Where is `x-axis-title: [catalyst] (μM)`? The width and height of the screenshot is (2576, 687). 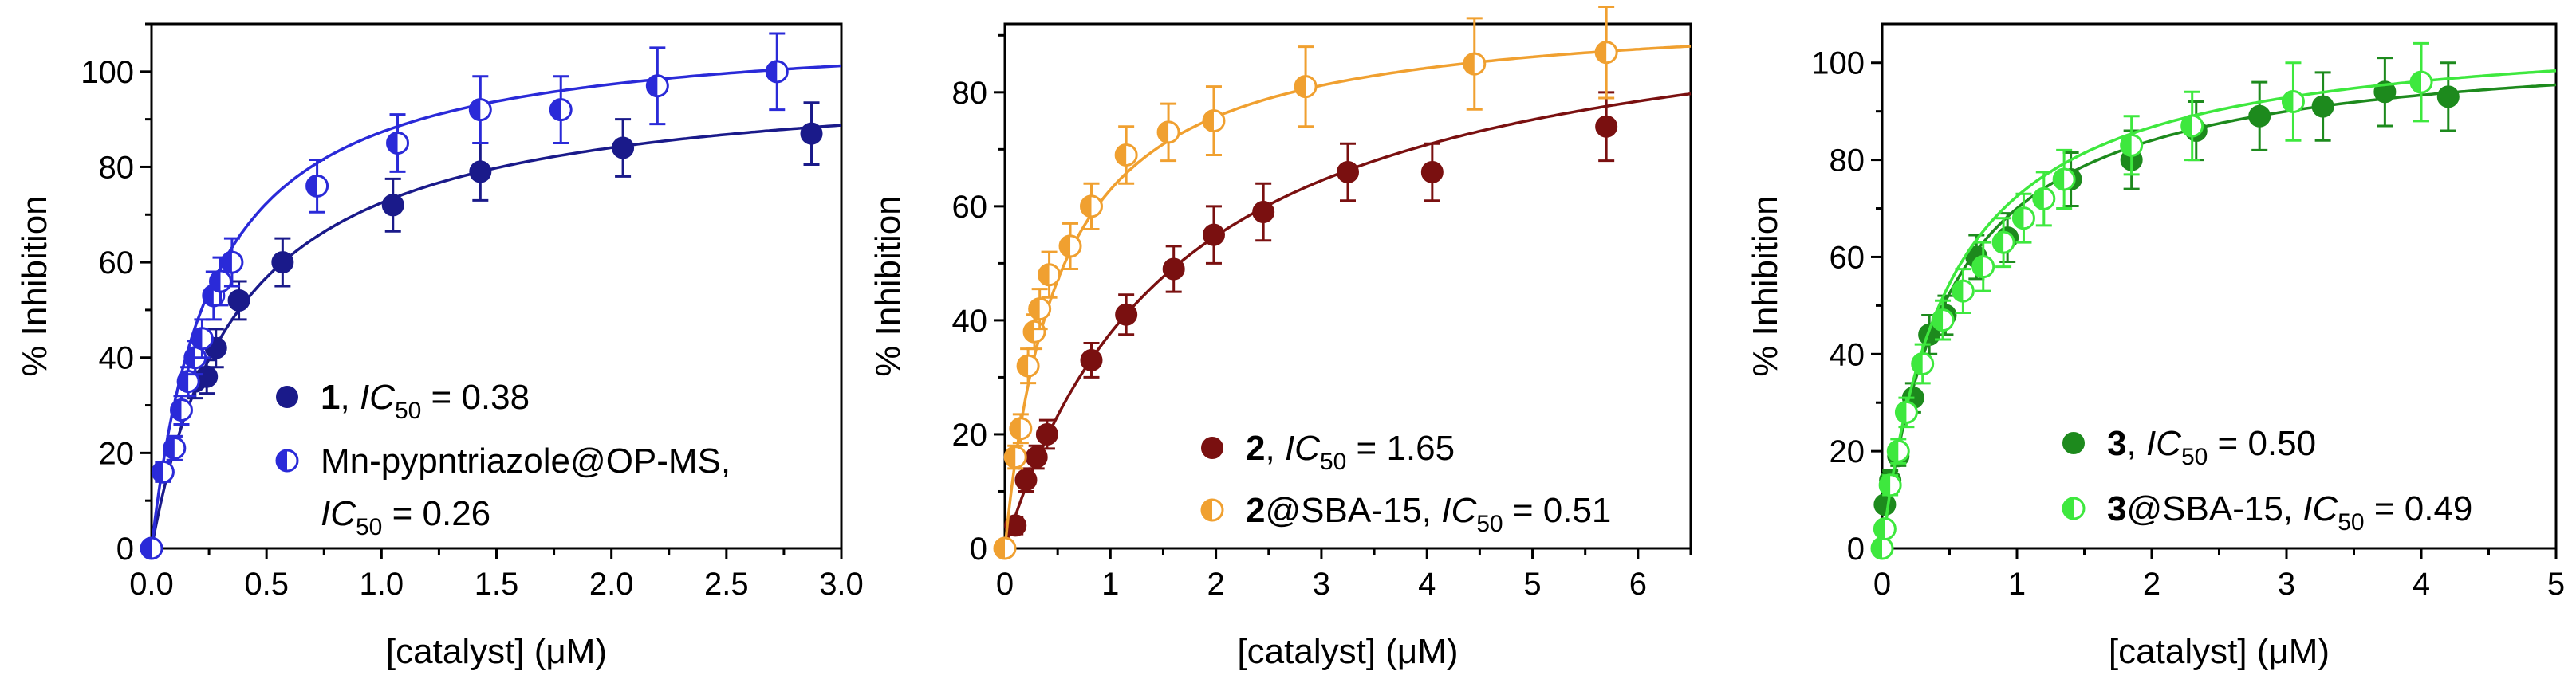 x-axis-title: [catalyst] (μM) is located at coordinates (2219, 651).